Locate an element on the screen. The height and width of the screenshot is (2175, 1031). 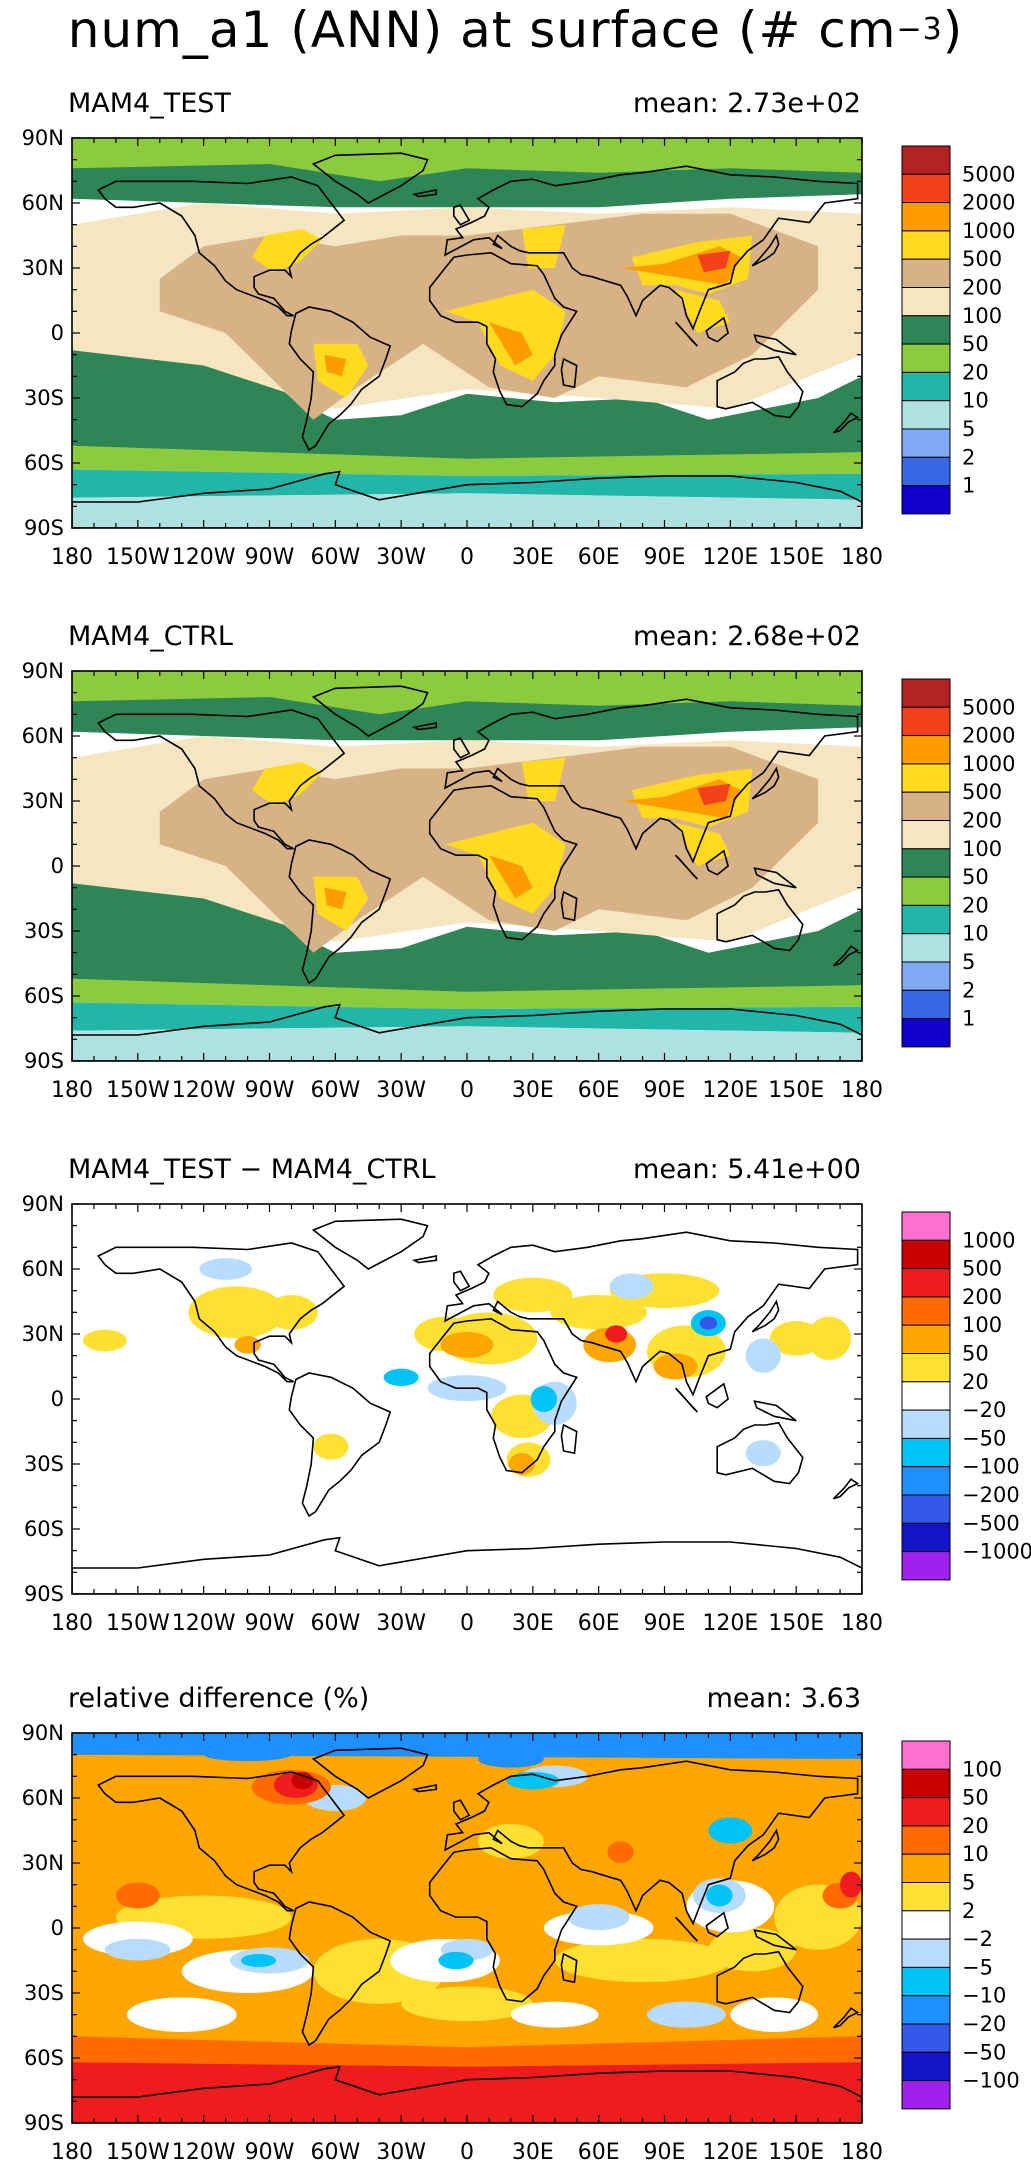
colorbar-label: 10 is located at coordinates (975, 401).